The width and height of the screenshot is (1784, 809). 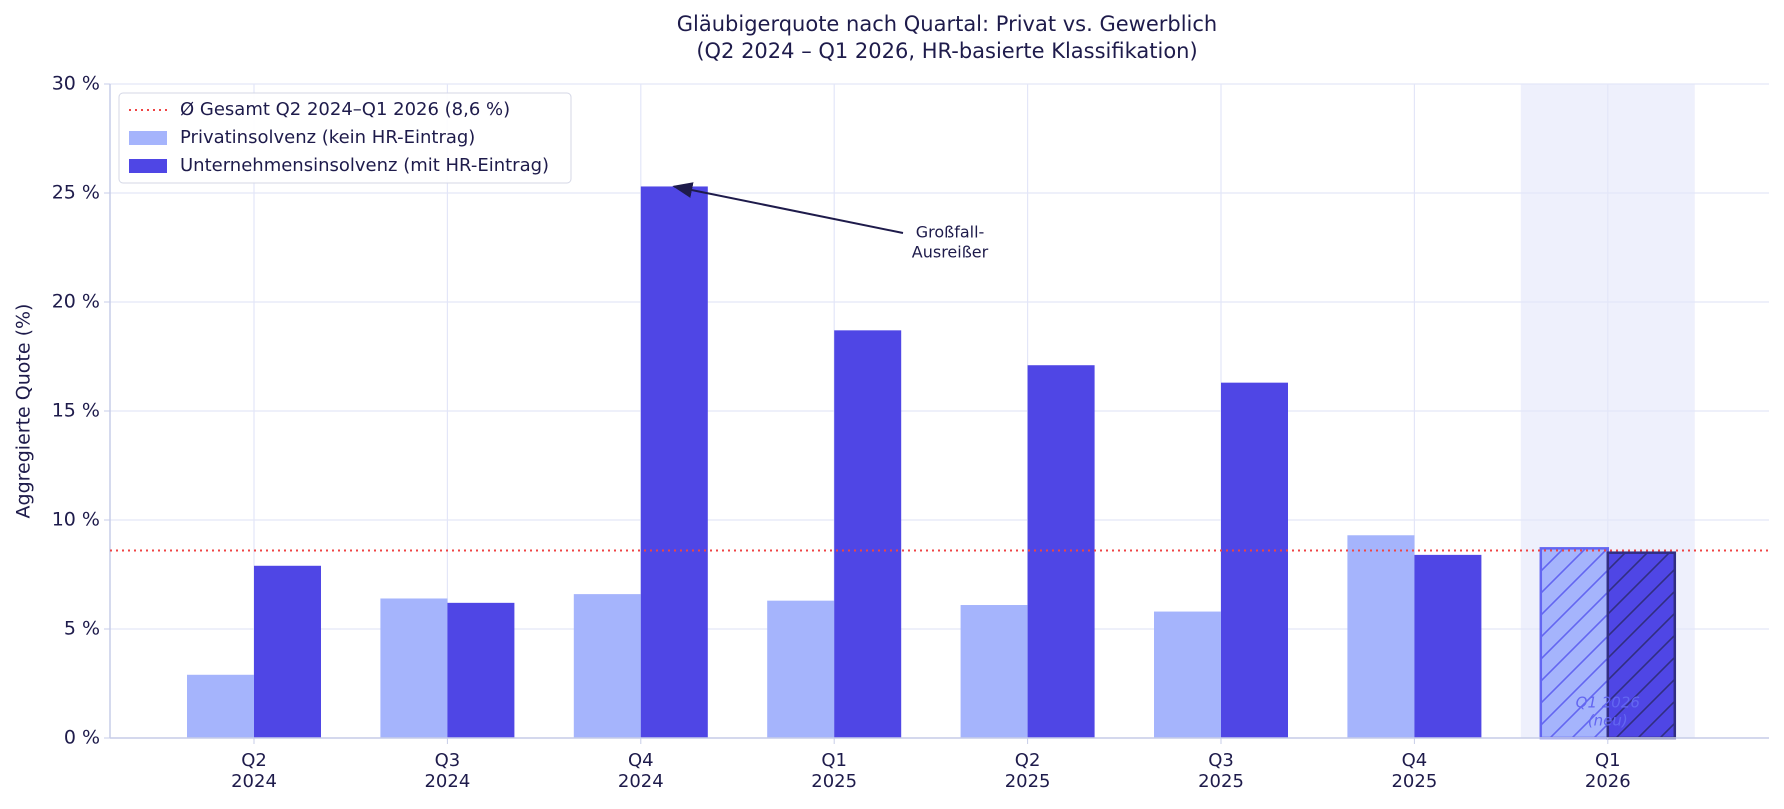 I want to click on annotation-text: Ausreißer, so click(x=950, y=252).